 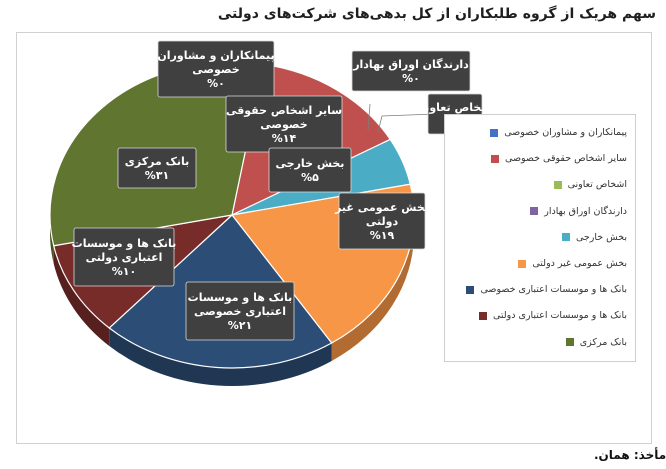 I want to click on legend-item: دارندگان اوراق بهادار, so click(x=578, y=211).